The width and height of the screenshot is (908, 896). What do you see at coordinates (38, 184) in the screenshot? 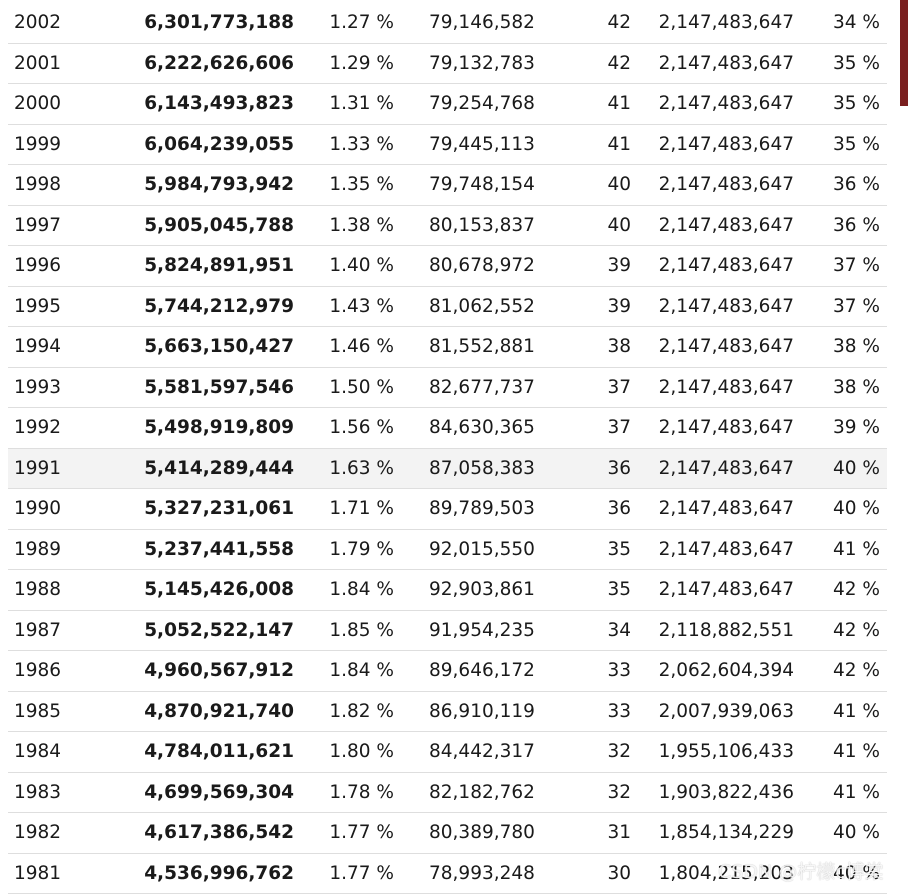
I see `year-cell: 1998` at bounding box center [38, 184].